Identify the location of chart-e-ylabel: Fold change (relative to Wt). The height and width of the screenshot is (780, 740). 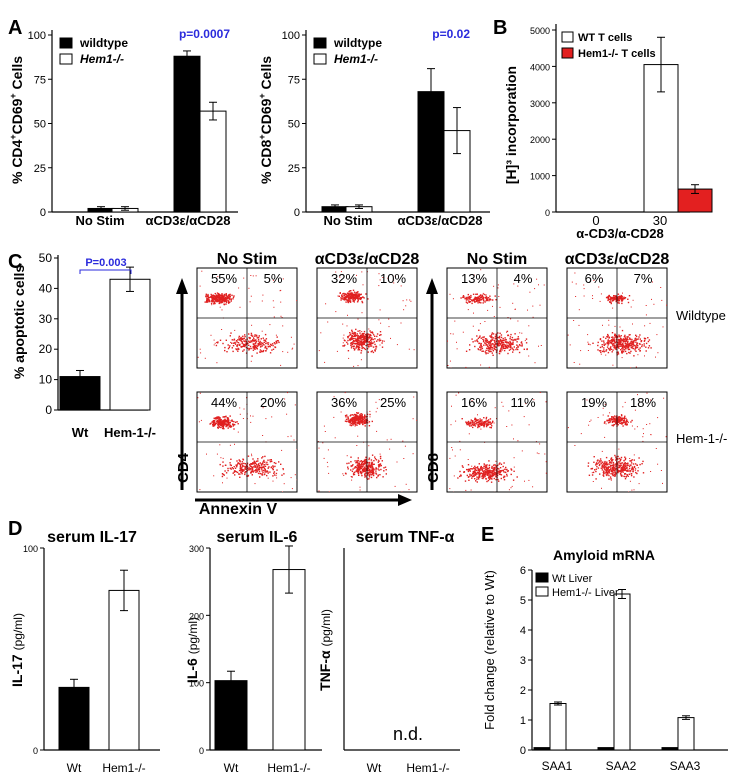
(489, 650).